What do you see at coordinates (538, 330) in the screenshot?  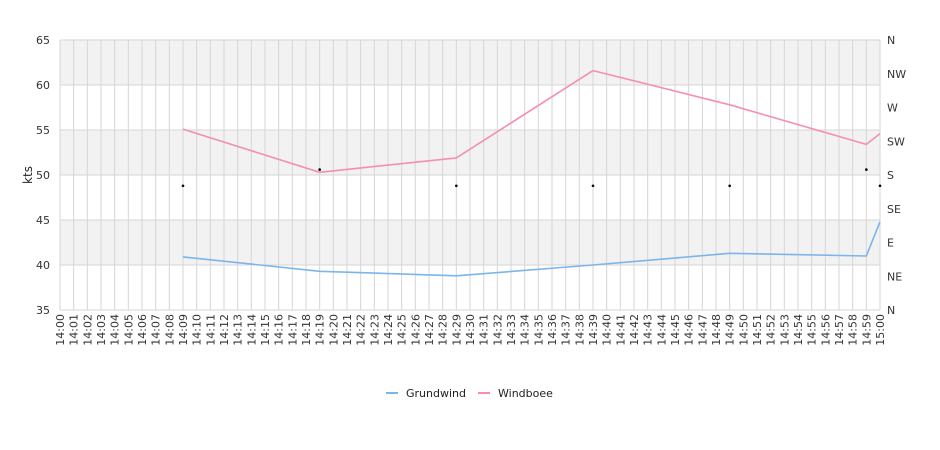 I see `x-tick-label: 14:35` at bounding box center [538, 330].